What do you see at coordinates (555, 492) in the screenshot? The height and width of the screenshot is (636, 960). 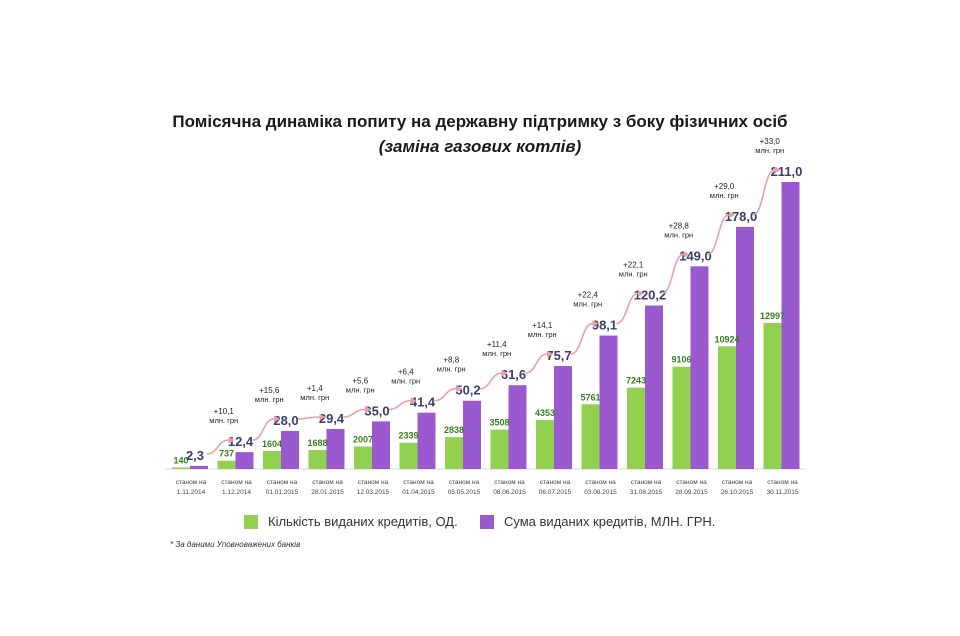 I see `x-tick-label: 06.07.2015` at bounding box center [555, 492].